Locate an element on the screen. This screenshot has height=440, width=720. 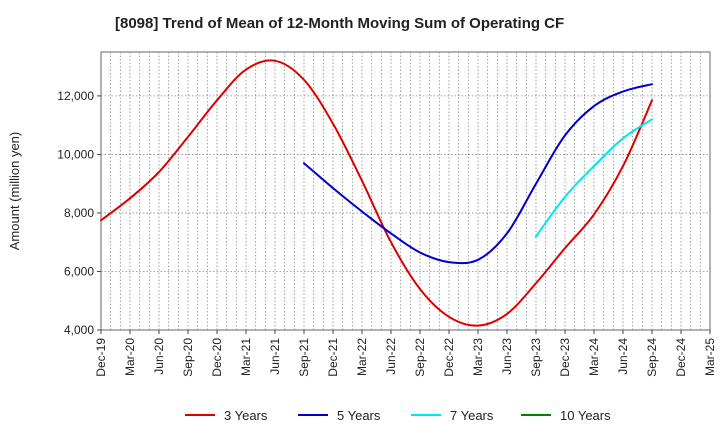
x-tick-label: Dec-24 is located at coordinates (681, 357).